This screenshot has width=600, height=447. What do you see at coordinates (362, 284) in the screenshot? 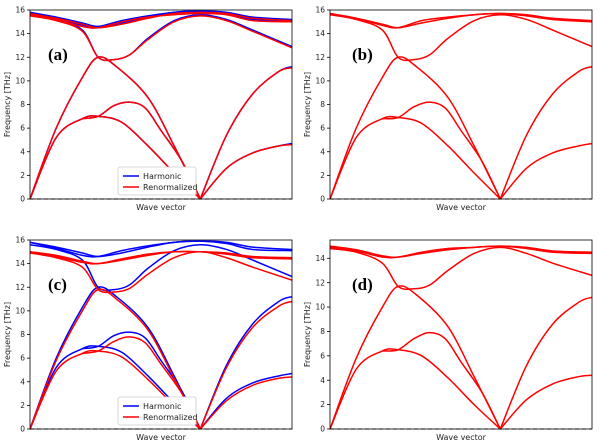
I see `panel-label: (d)` at bounding box center [362, 284].